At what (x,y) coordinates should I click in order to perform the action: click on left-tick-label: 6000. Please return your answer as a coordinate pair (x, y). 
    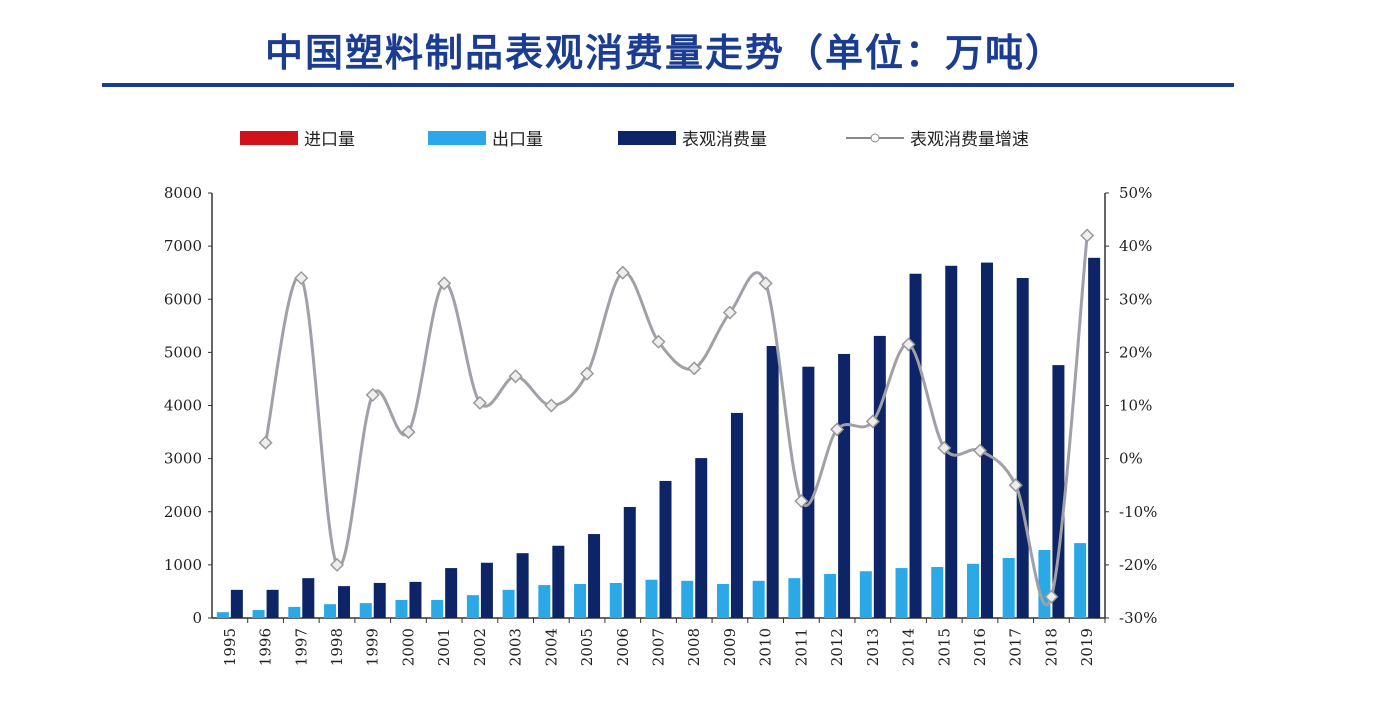
    Looking at the image, I should click on (183, 299).